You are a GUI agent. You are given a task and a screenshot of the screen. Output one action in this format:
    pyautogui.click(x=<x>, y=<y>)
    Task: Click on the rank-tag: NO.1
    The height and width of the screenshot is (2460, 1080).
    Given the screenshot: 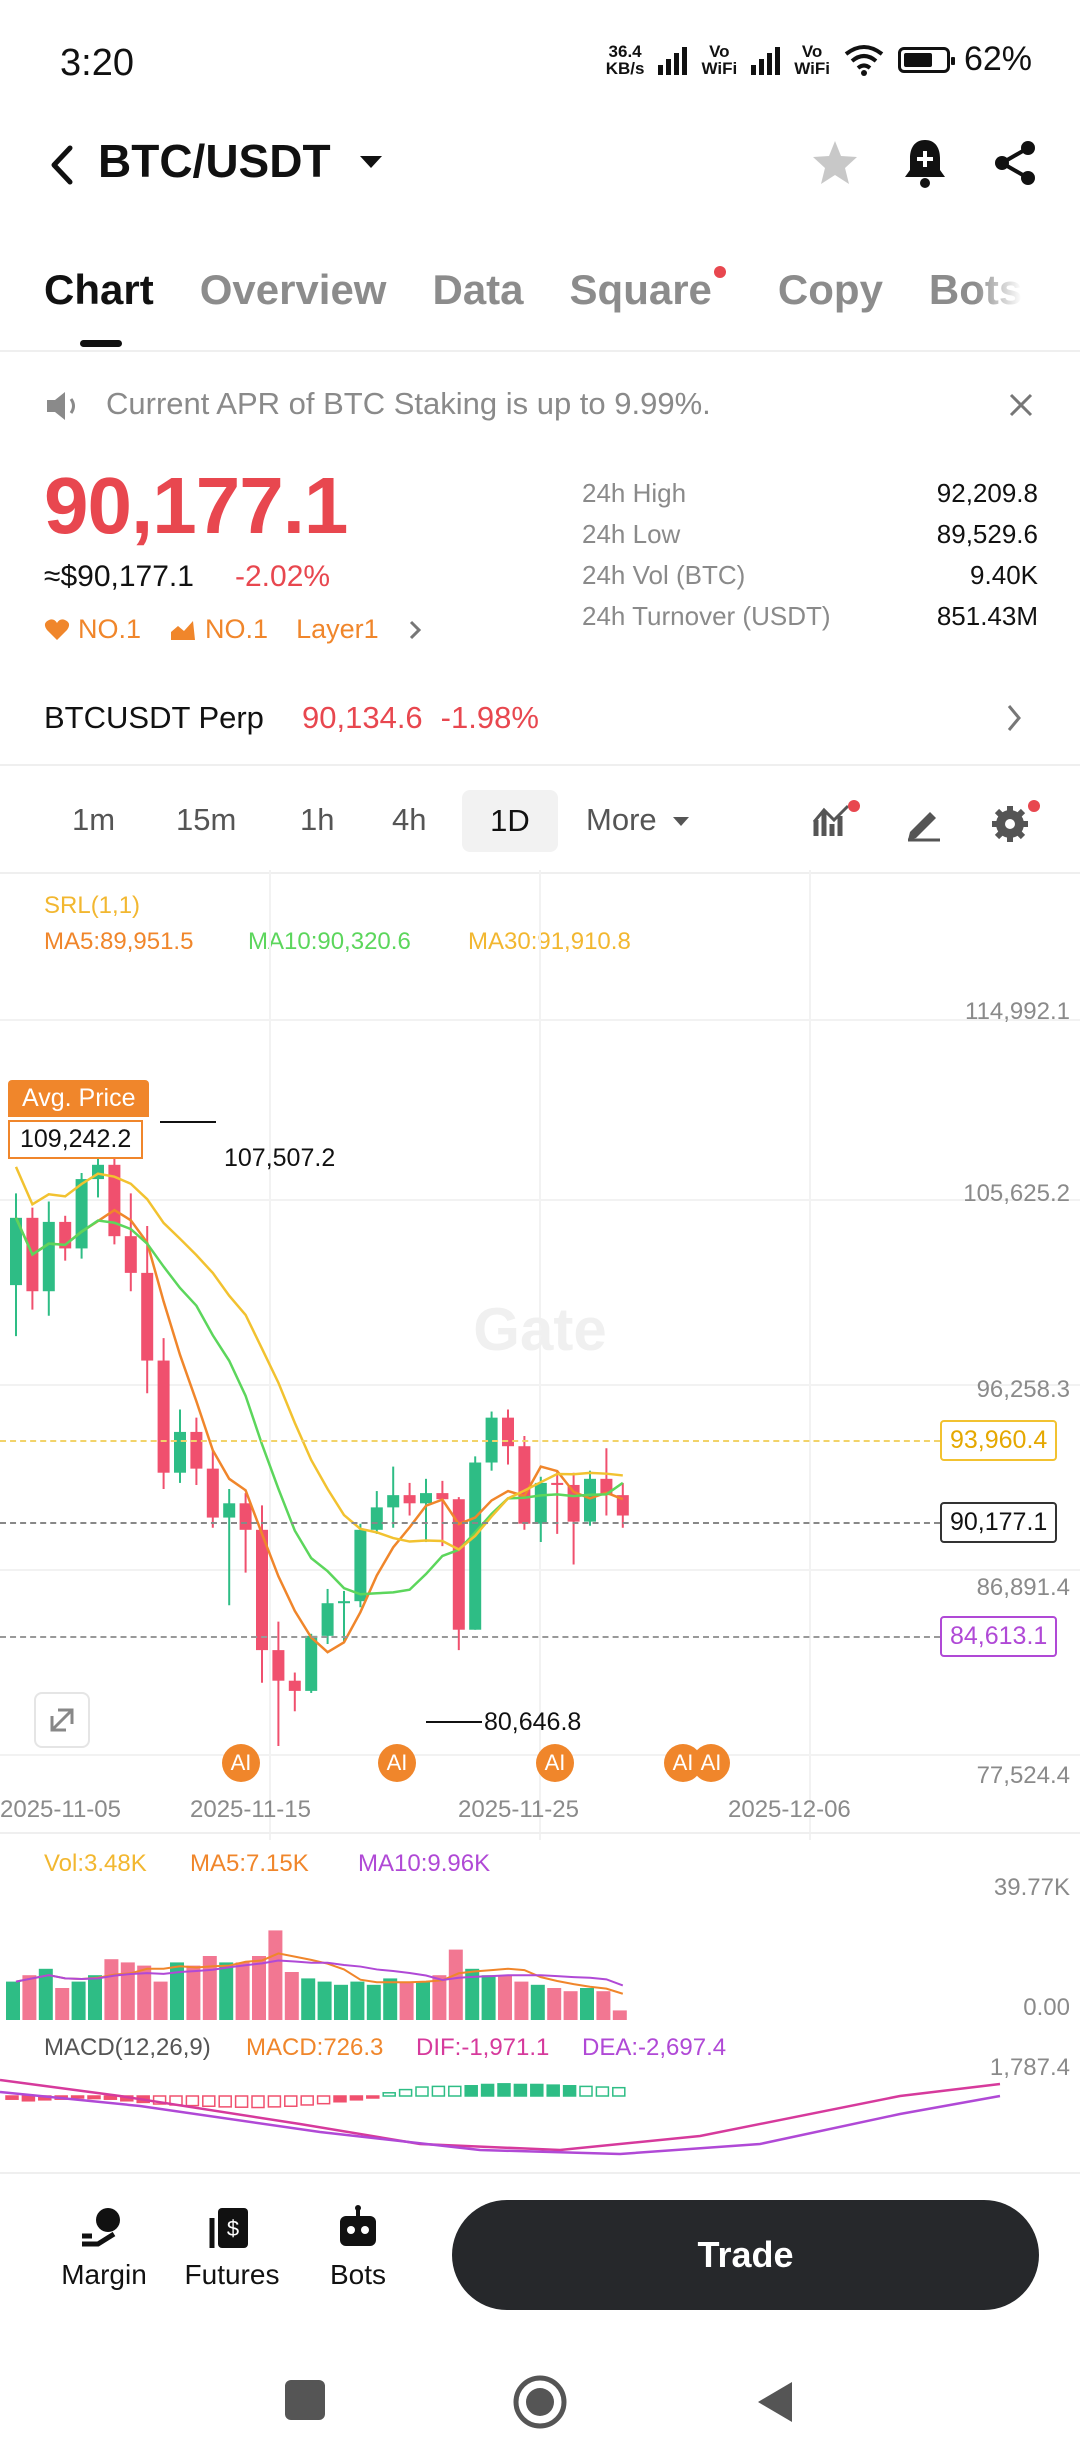 What is the action you would take?
    pyautogui.click(x=92, y=629)
    